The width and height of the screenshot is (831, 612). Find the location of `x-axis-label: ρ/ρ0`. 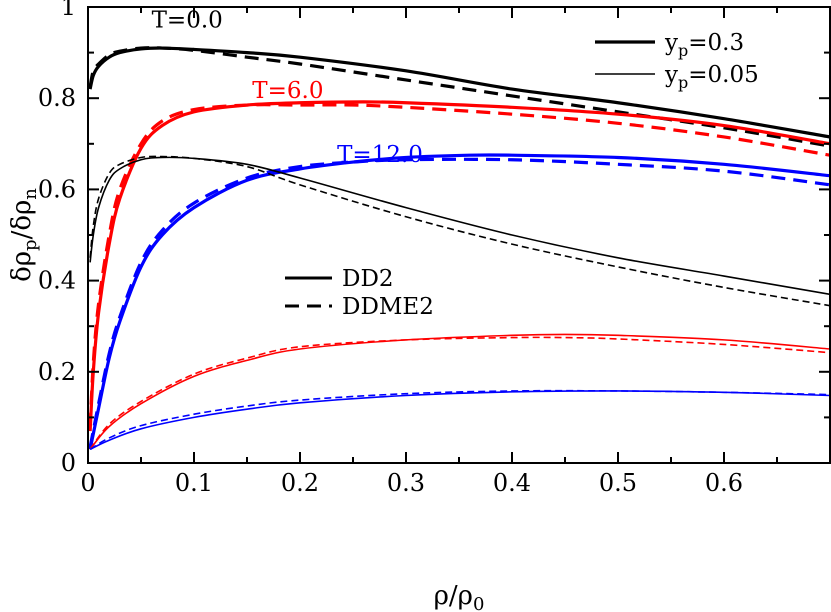

x-axis-label: ρ/ρ0 is located at coordinates (459, 596).